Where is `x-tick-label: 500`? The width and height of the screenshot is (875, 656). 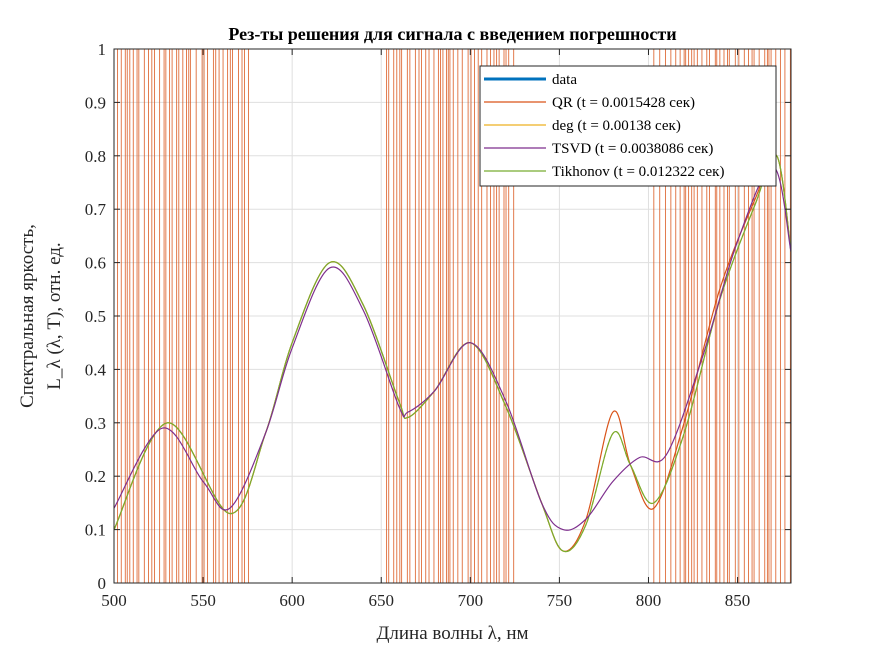 x-tick-label: 500 is located at coordinates (114, 600).